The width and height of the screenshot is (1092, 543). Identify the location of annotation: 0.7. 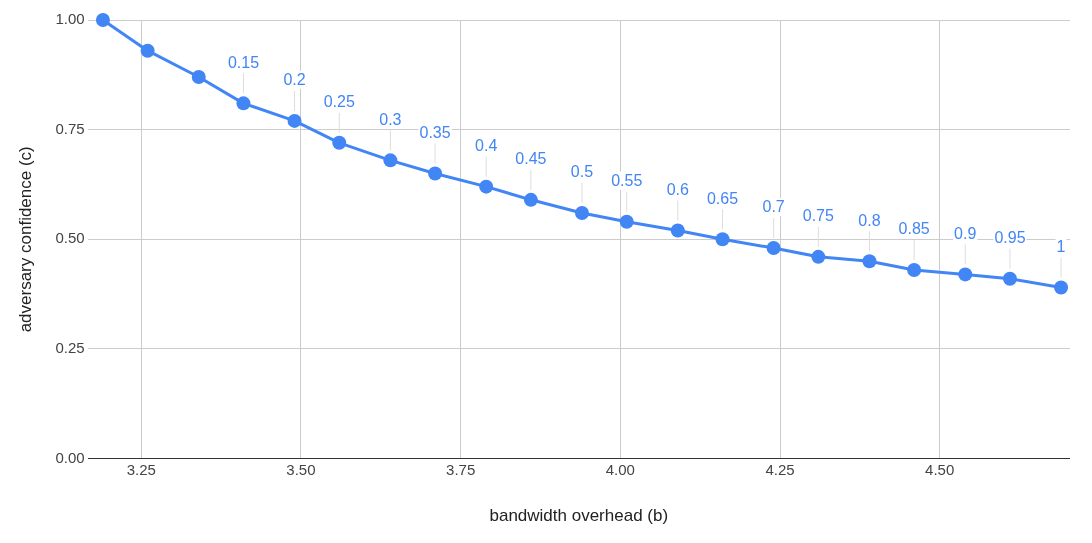
(773, 207).